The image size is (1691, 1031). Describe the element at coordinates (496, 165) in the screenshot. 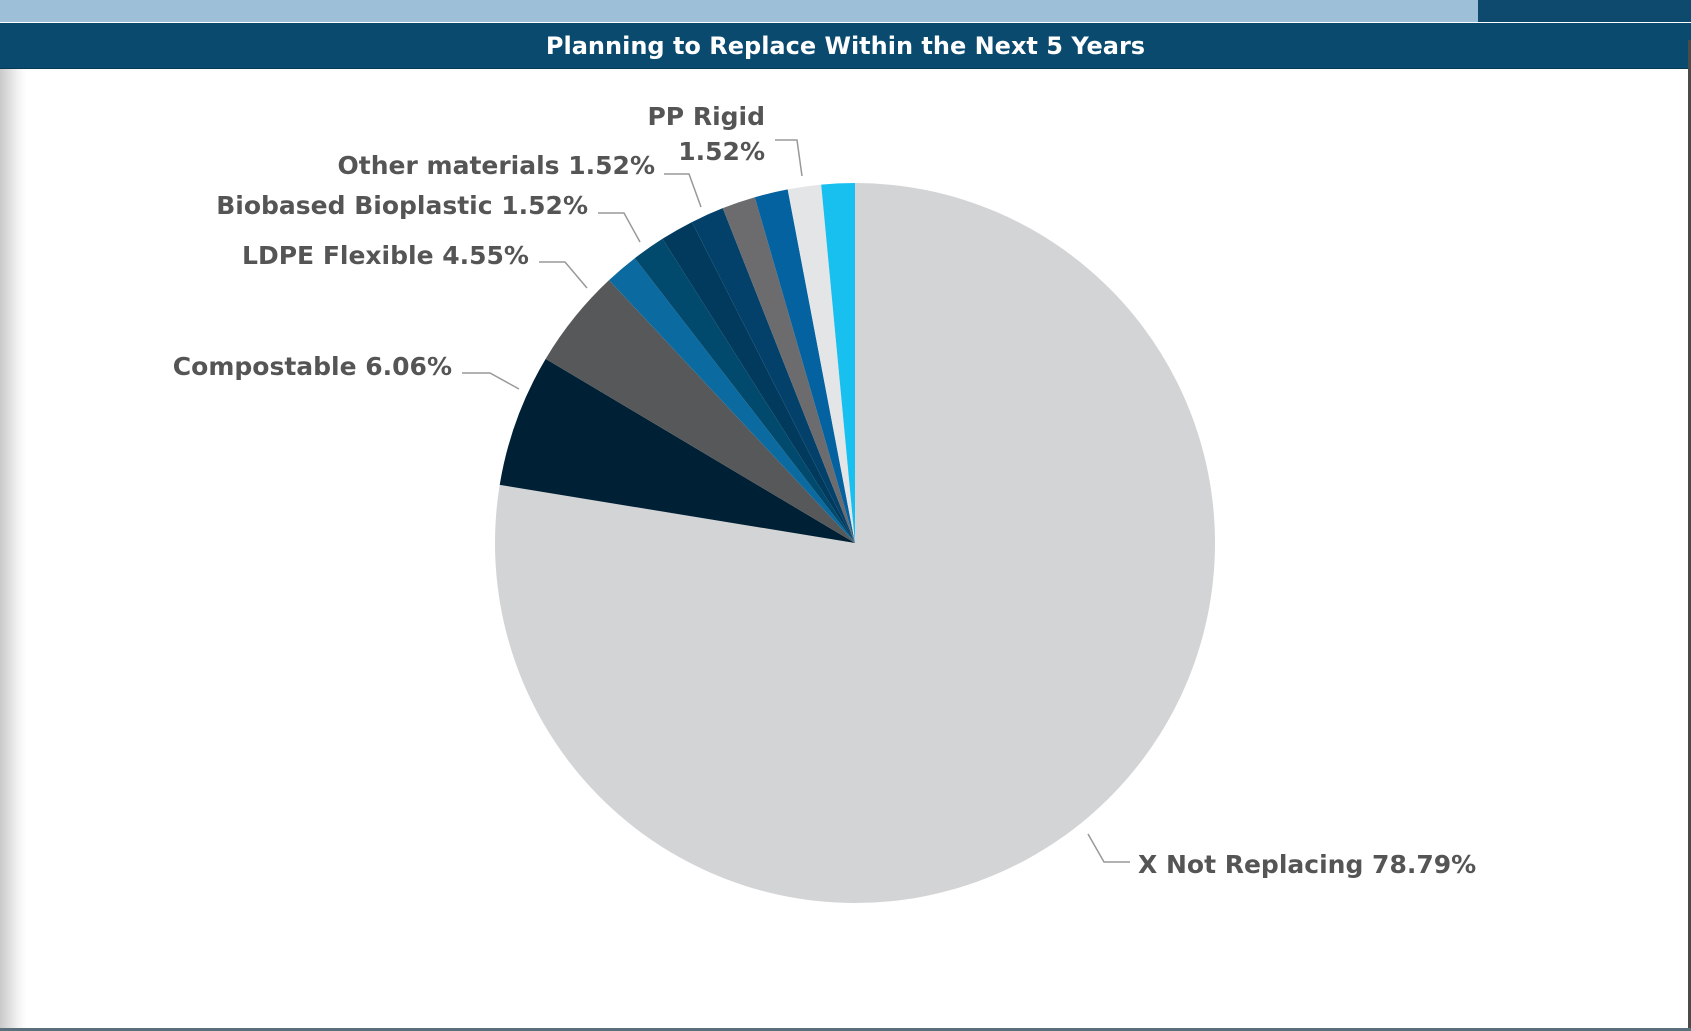

I see `slice-label-other-materials: Other materials 1.52%` at that location.